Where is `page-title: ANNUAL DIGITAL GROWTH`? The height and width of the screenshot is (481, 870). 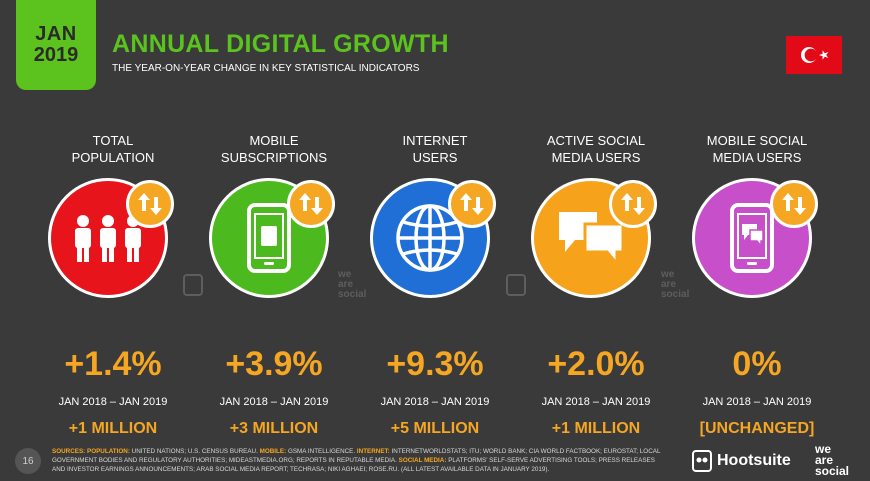
page-title: ANNUAL DIGITAL GROWTH is located at coordinates (280, 44).